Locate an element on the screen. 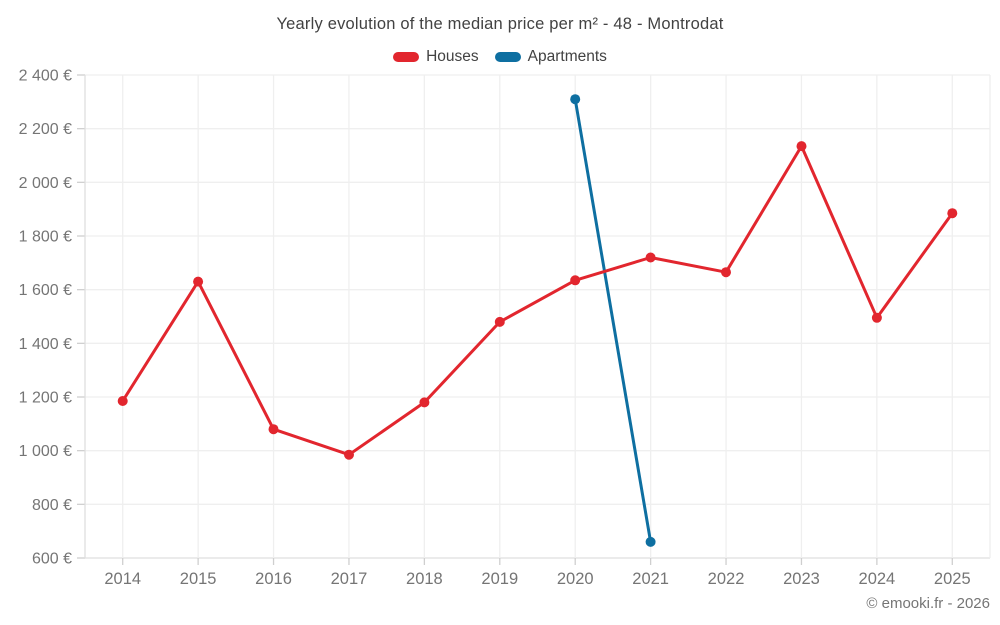  houses-point-2024 is located at coordinates (876, 317).